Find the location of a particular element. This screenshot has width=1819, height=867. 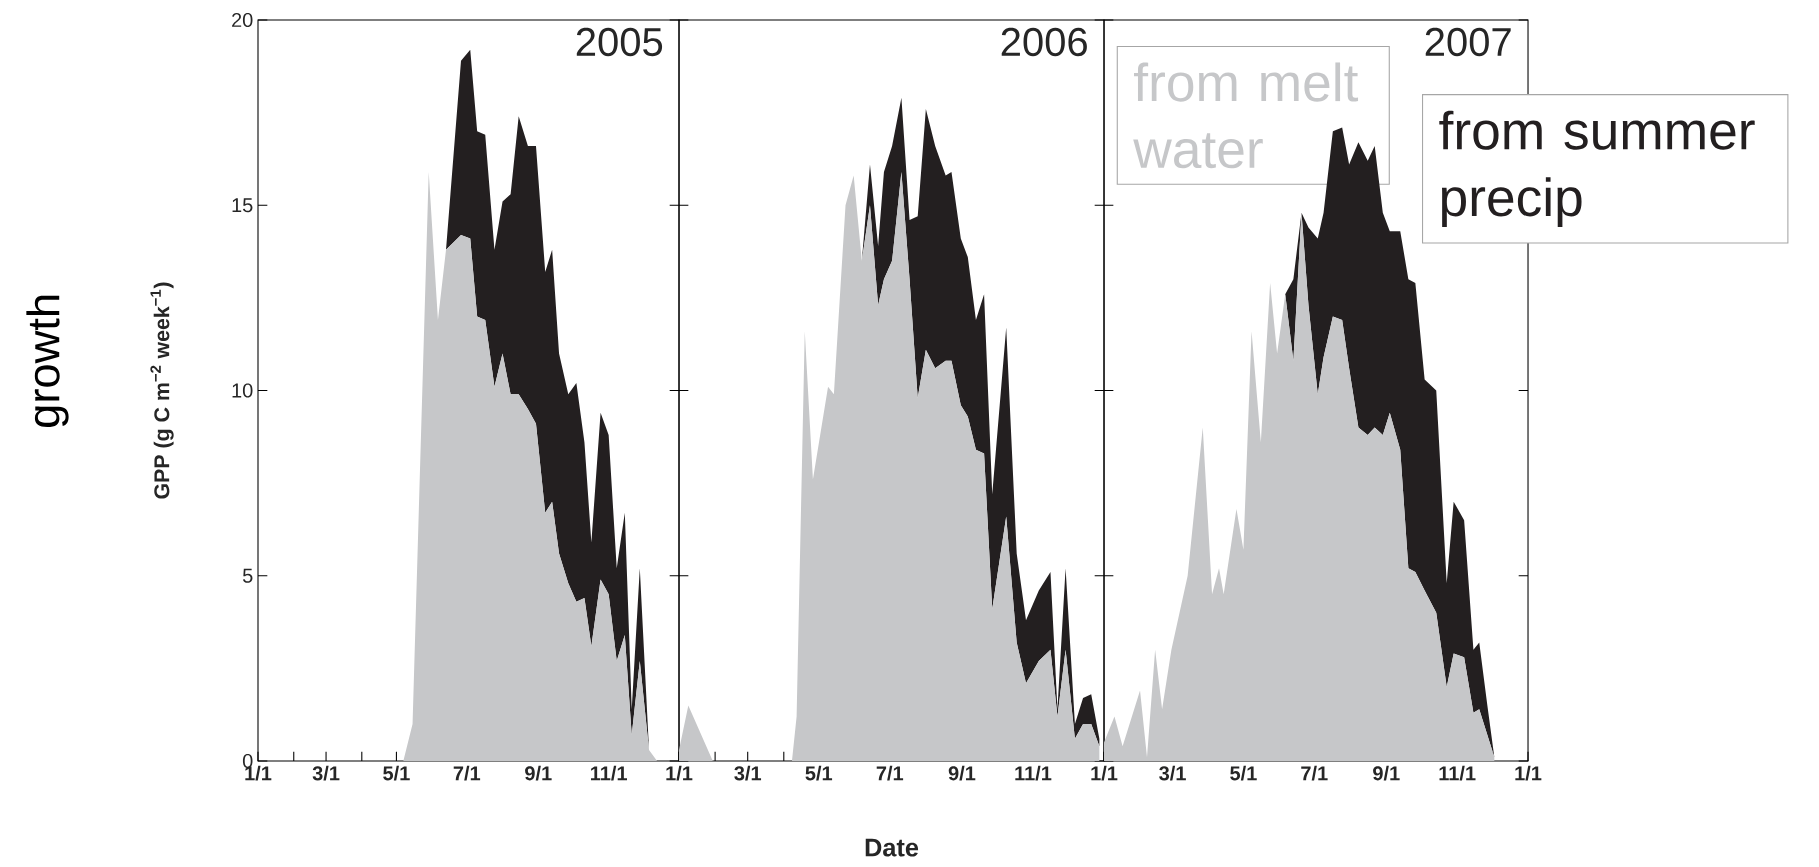

chart-title: 2006 is located at coordinates (1044, 42).